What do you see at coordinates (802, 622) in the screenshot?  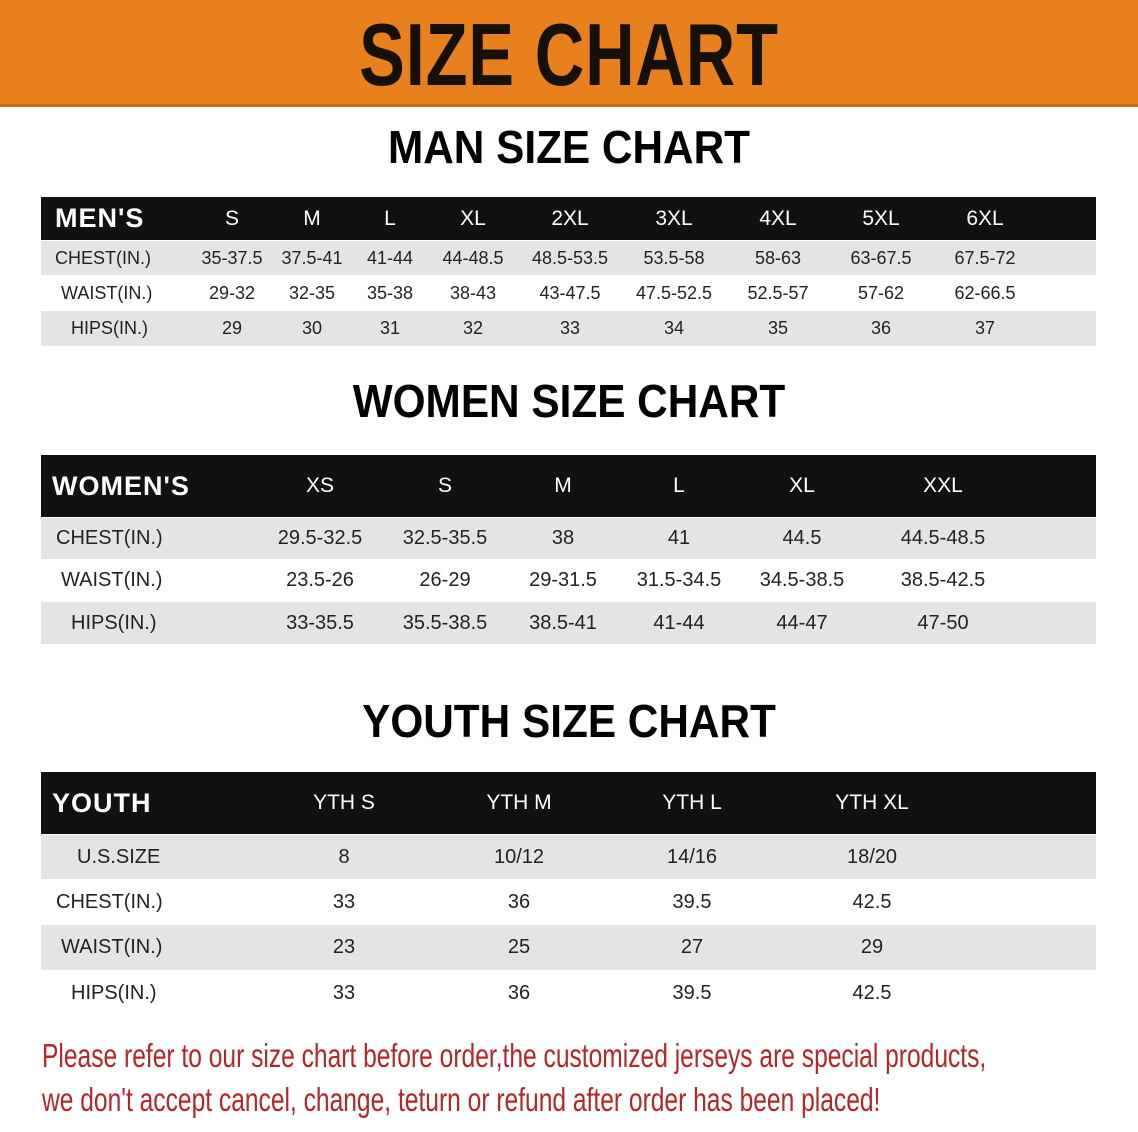 I see `measurement-cell: 44-47` at bounding box center [802, 622].